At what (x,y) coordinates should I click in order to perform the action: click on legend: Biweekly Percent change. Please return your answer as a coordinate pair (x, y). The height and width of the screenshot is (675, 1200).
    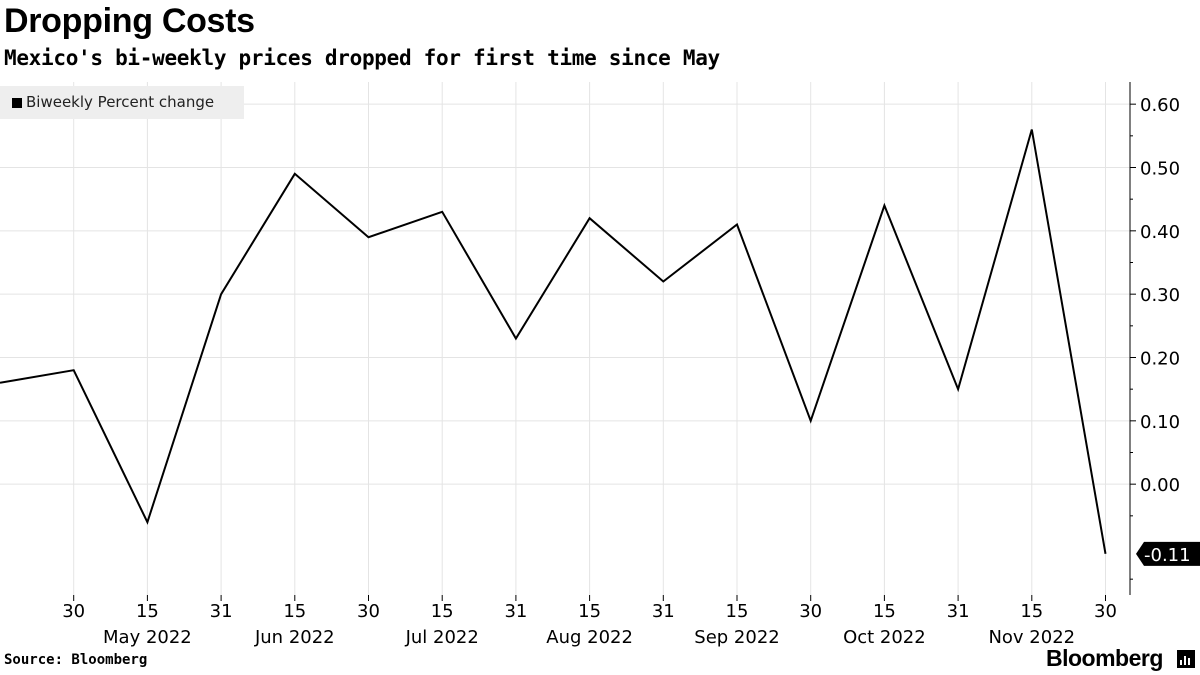
    Looking at the image, I should click on (122, 102).